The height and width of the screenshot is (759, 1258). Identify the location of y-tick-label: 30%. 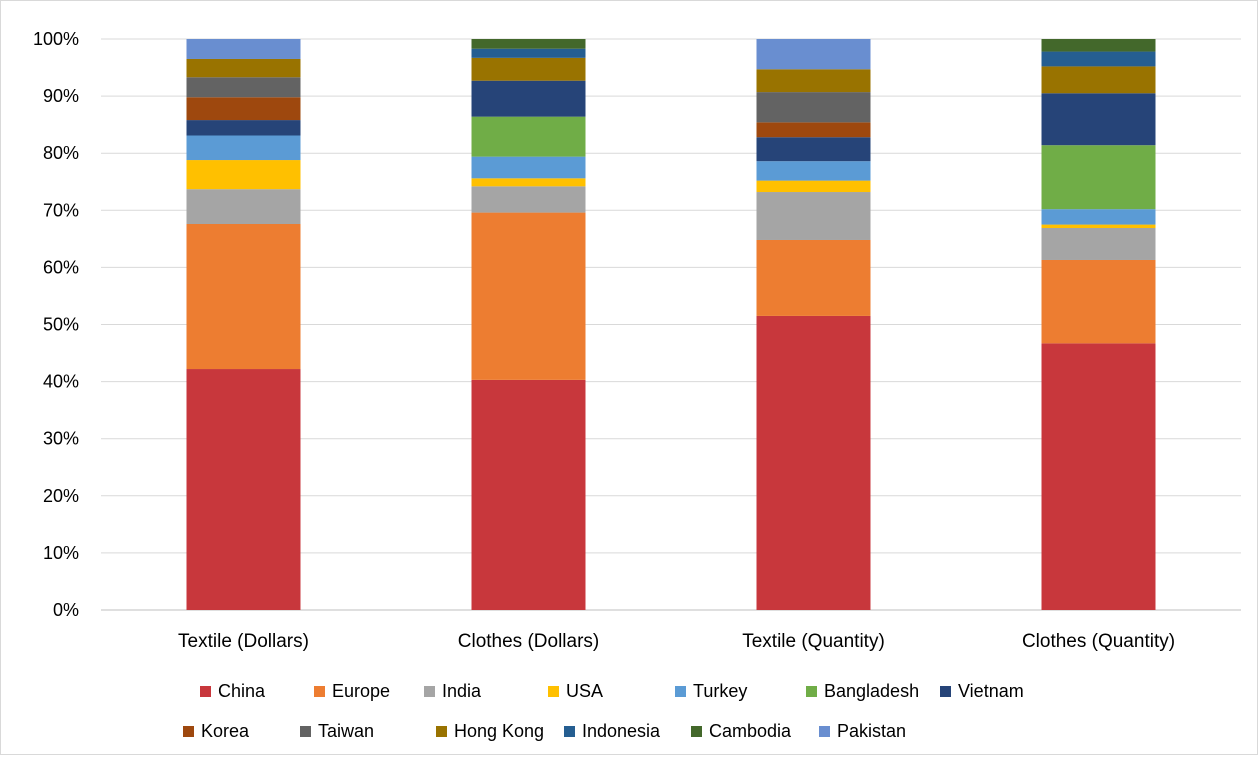
(61, 439).